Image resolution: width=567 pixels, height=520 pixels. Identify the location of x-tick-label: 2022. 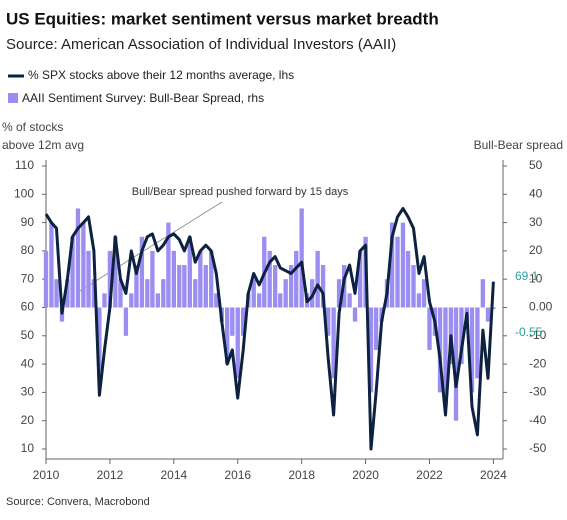
(429, 475).